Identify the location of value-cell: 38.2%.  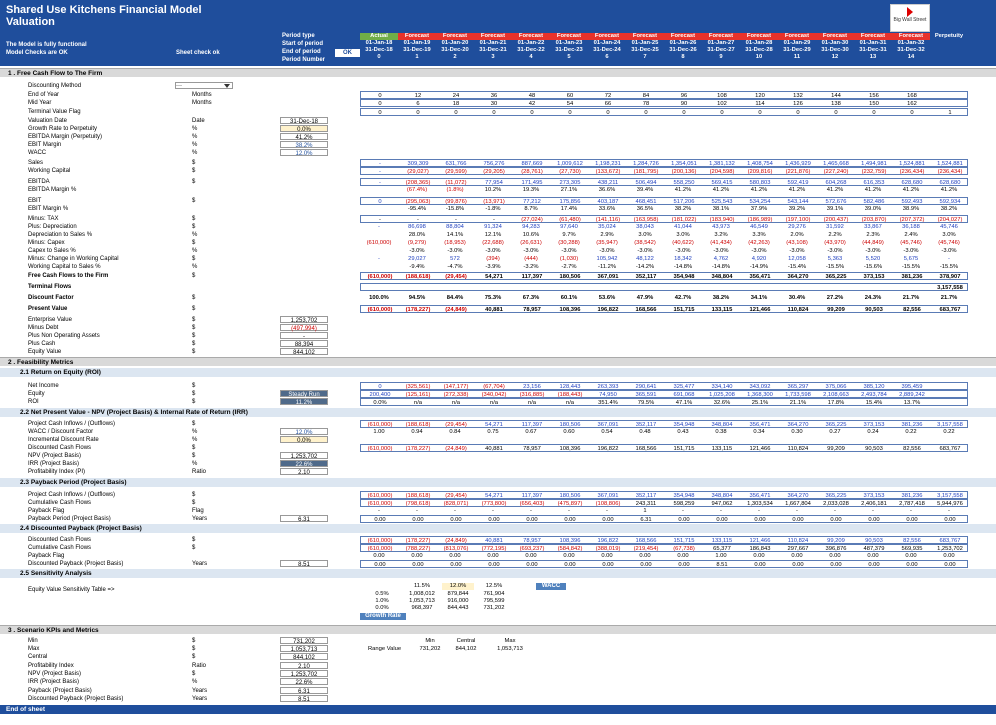
(949, 209).